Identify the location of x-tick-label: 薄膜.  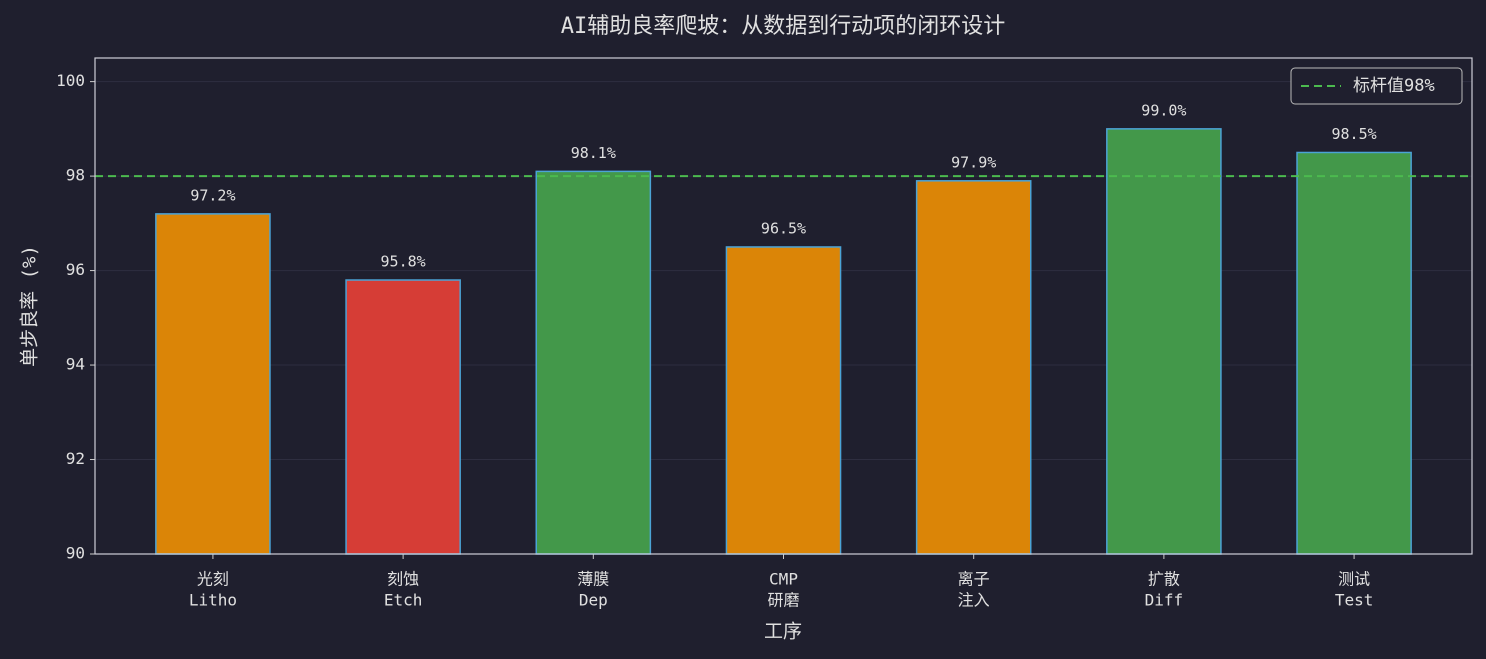
(593, 579).